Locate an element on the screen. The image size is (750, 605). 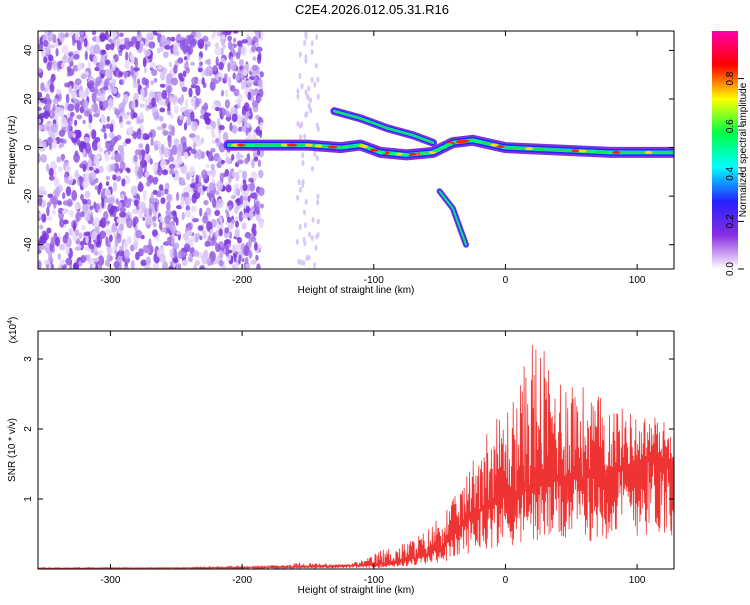
y-tick-label: -40 is located at coordinates (28, 244).